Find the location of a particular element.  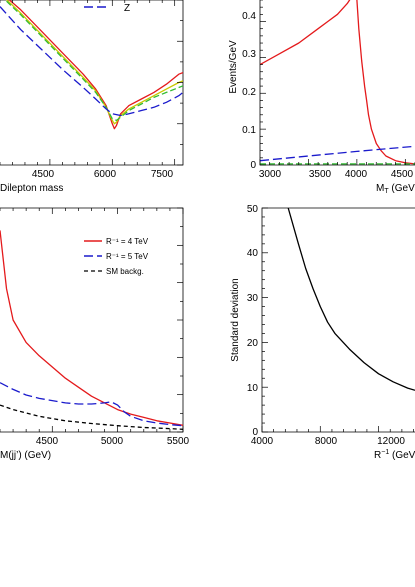

y-tick-label: 30 is located at coordinates (253, 298).